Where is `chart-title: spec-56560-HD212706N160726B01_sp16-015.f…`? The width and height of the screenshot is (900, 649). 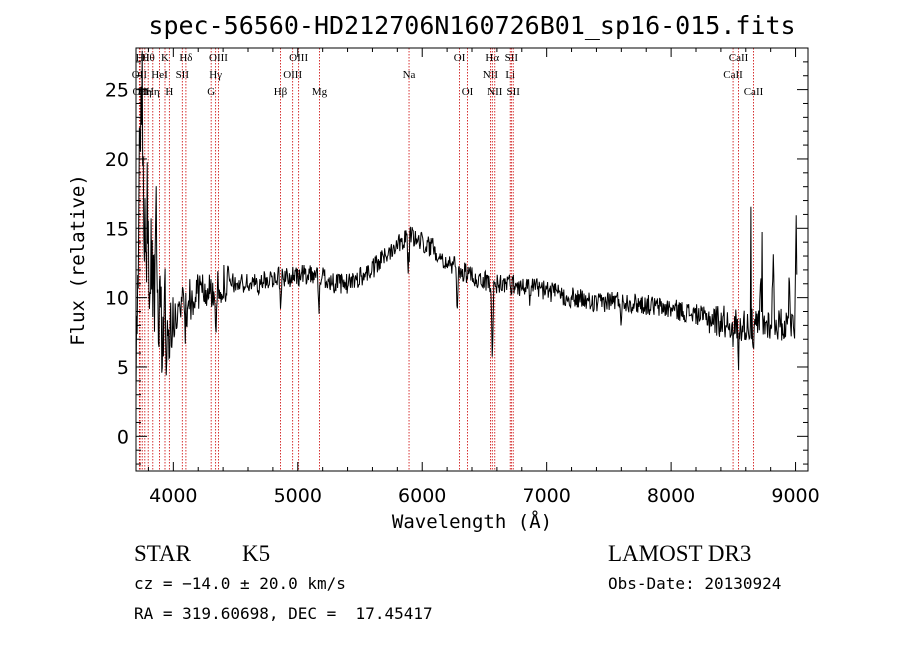 chart-title: spec-56560-HD212706N160726B01_sp16-015.f… is located at coordinates (471, 25).